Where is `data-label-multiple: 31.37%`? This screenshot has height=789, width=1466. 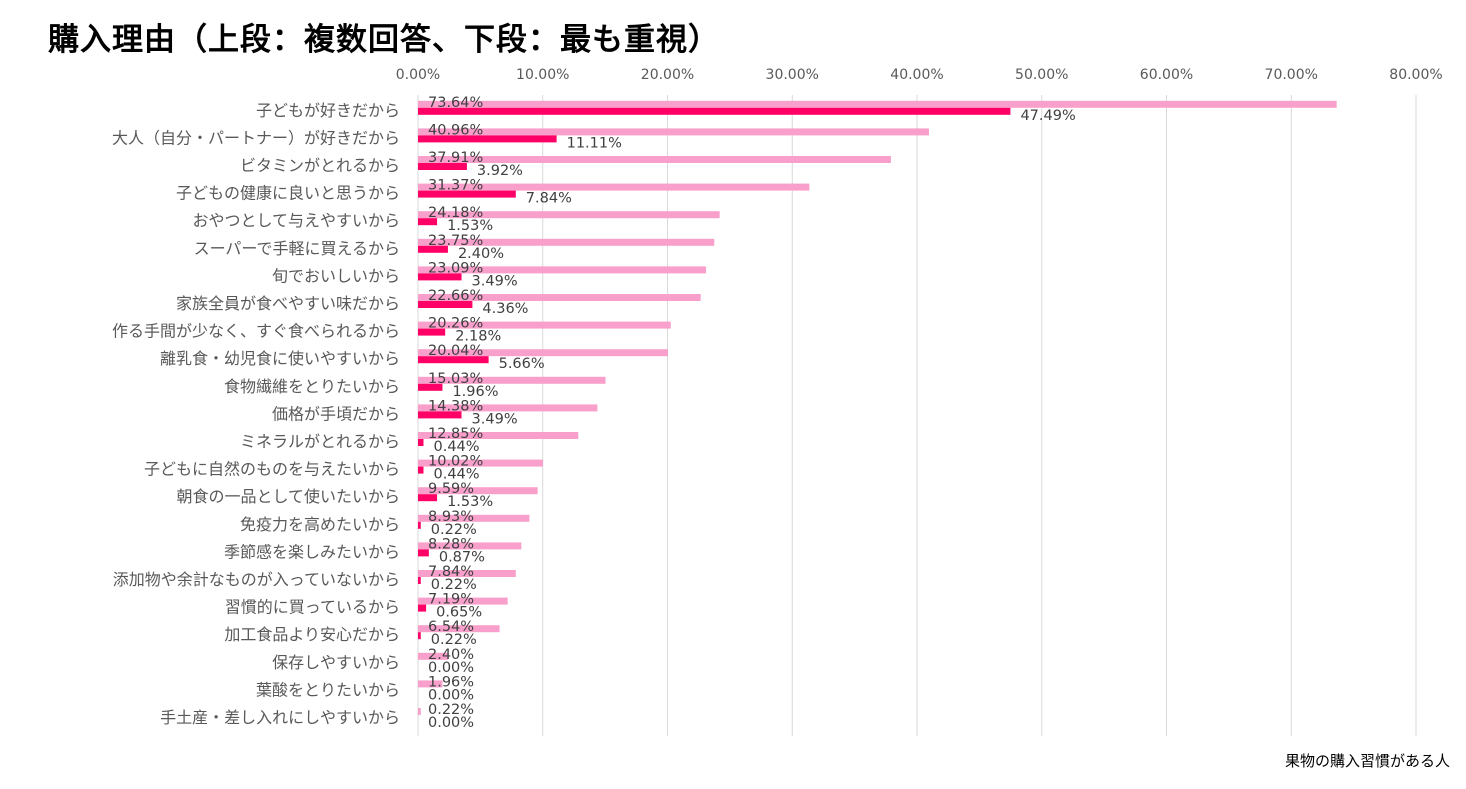
data-label-multiple: 31.37% is located at coordinates (455, 186).